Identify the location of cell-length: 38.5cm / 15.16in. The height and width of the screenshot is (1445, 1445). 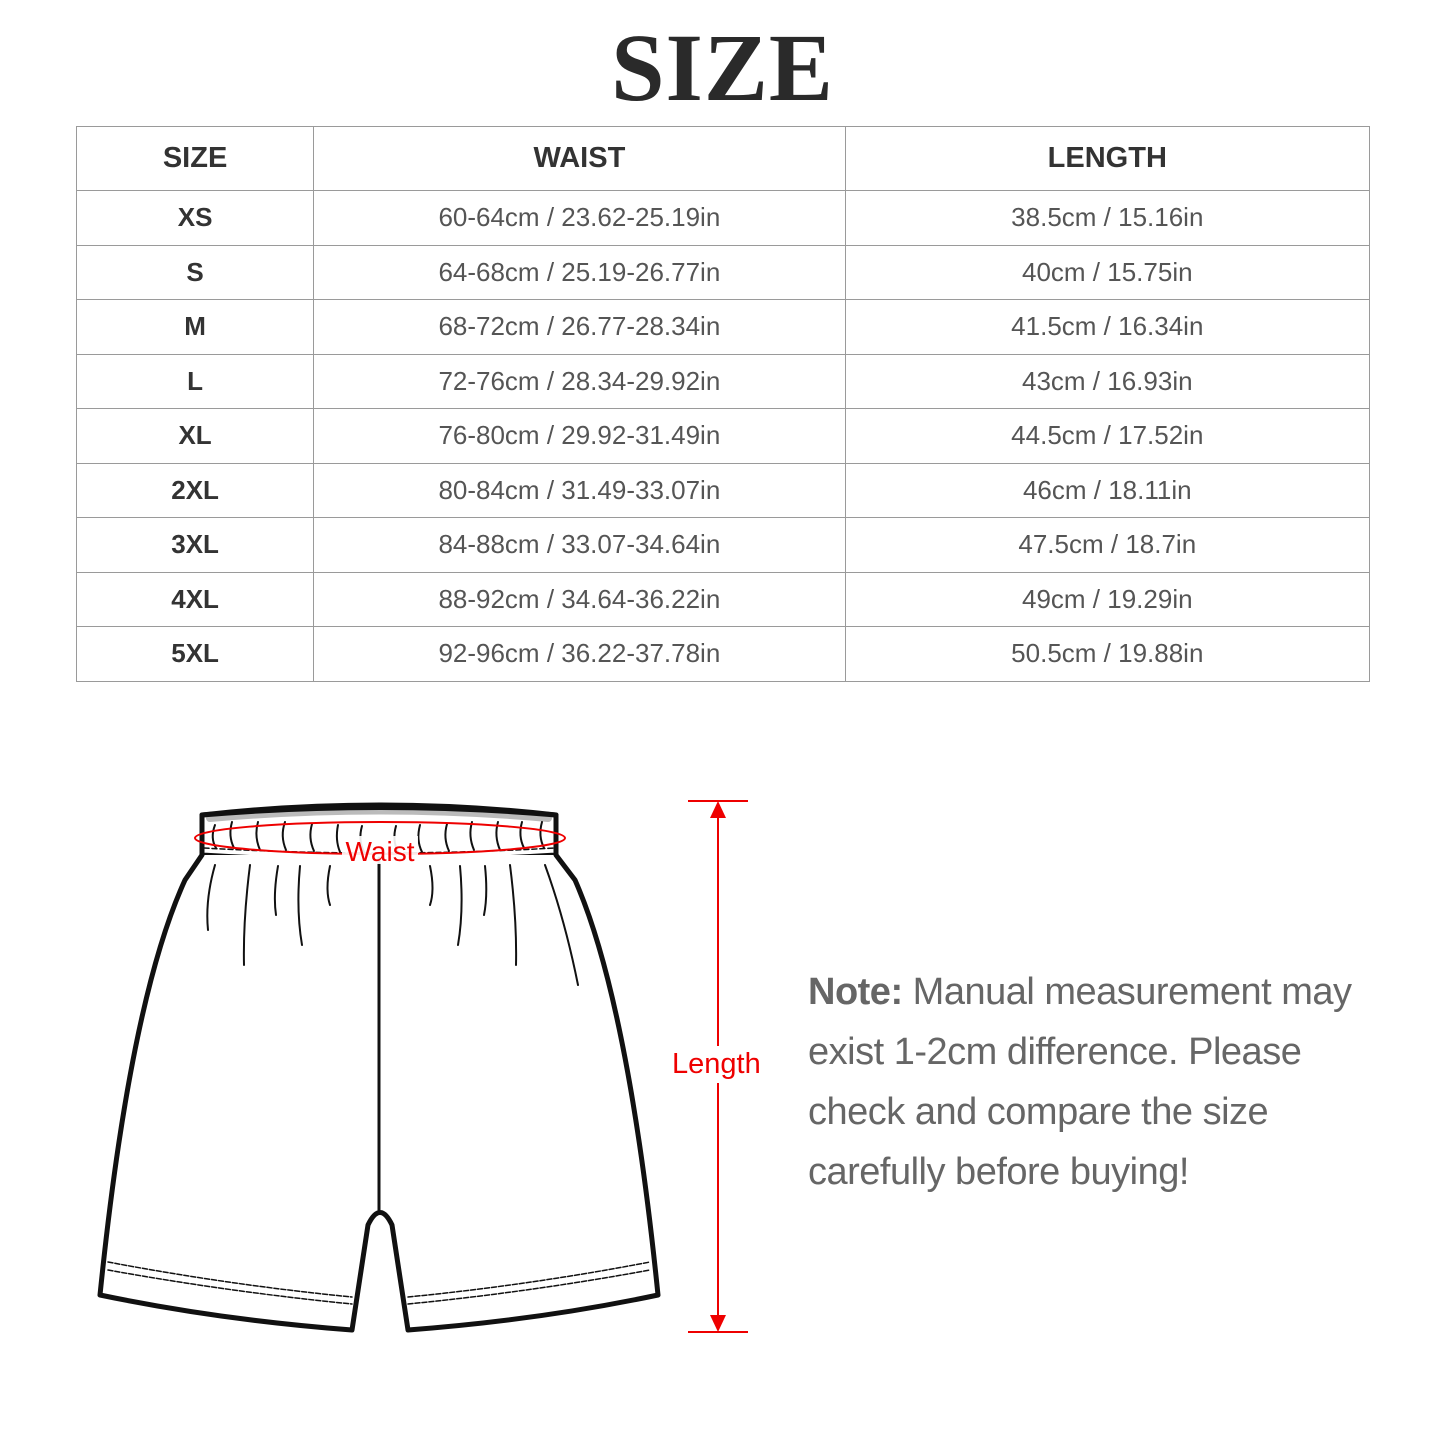
(1107, 218).